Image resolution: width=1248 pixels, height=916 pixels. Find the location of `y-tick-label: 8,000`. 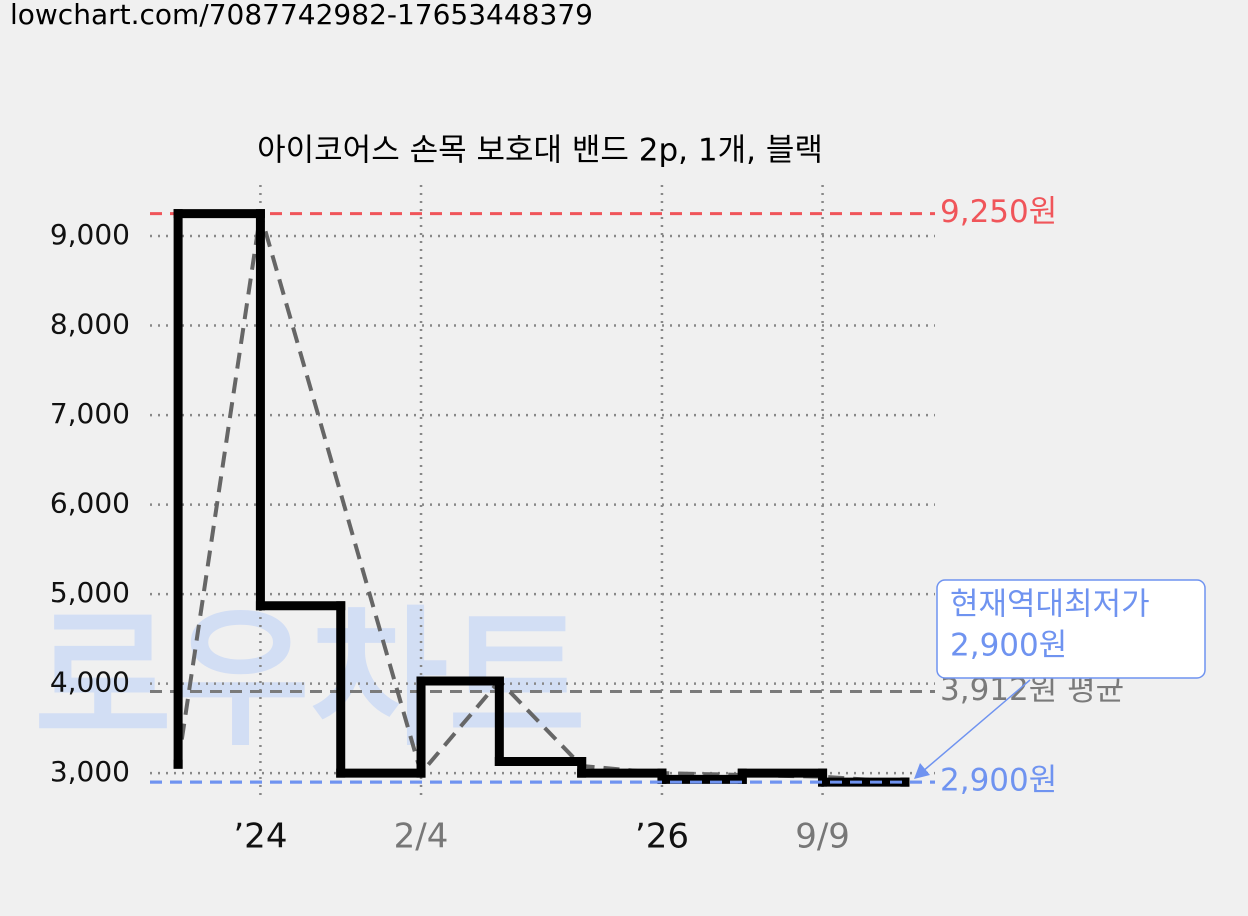

y-tick-label: 8,000 is located at coordinates (90, 324).